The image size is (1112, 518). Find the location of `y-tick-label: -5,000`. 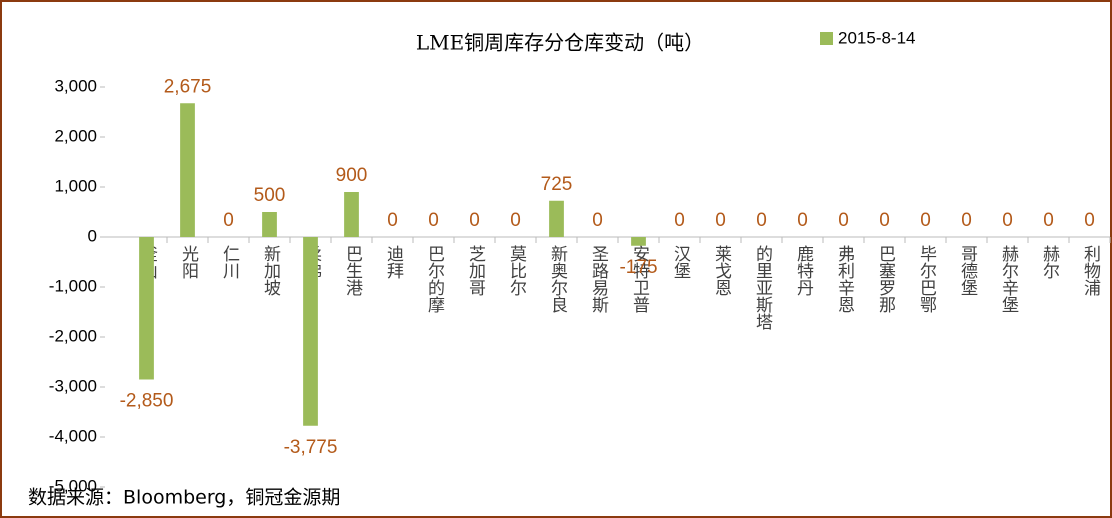

y-tick-label: -5,000 is located at coordinates (73, 485).